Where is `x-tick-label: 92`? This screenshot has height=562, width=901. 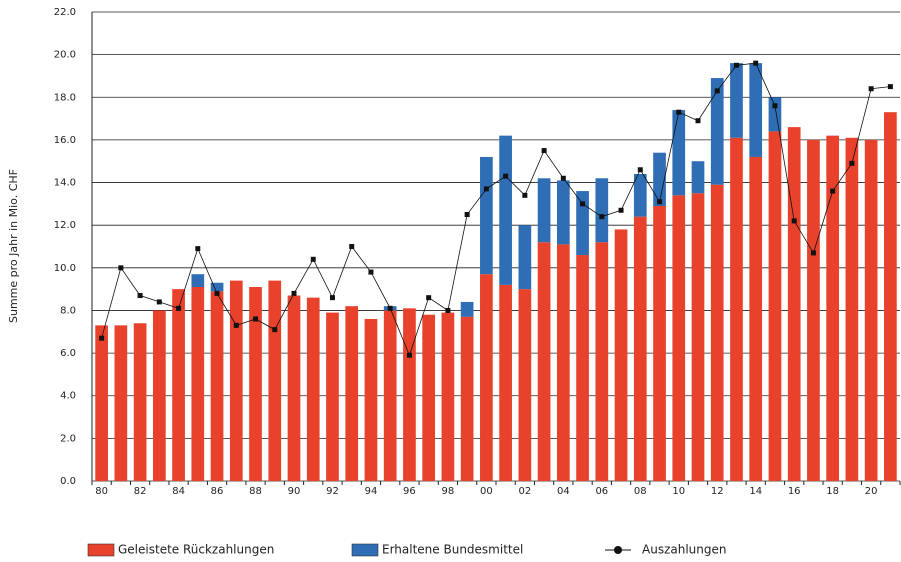
x-tick-label: 92 is located at coordinates (332, 491).